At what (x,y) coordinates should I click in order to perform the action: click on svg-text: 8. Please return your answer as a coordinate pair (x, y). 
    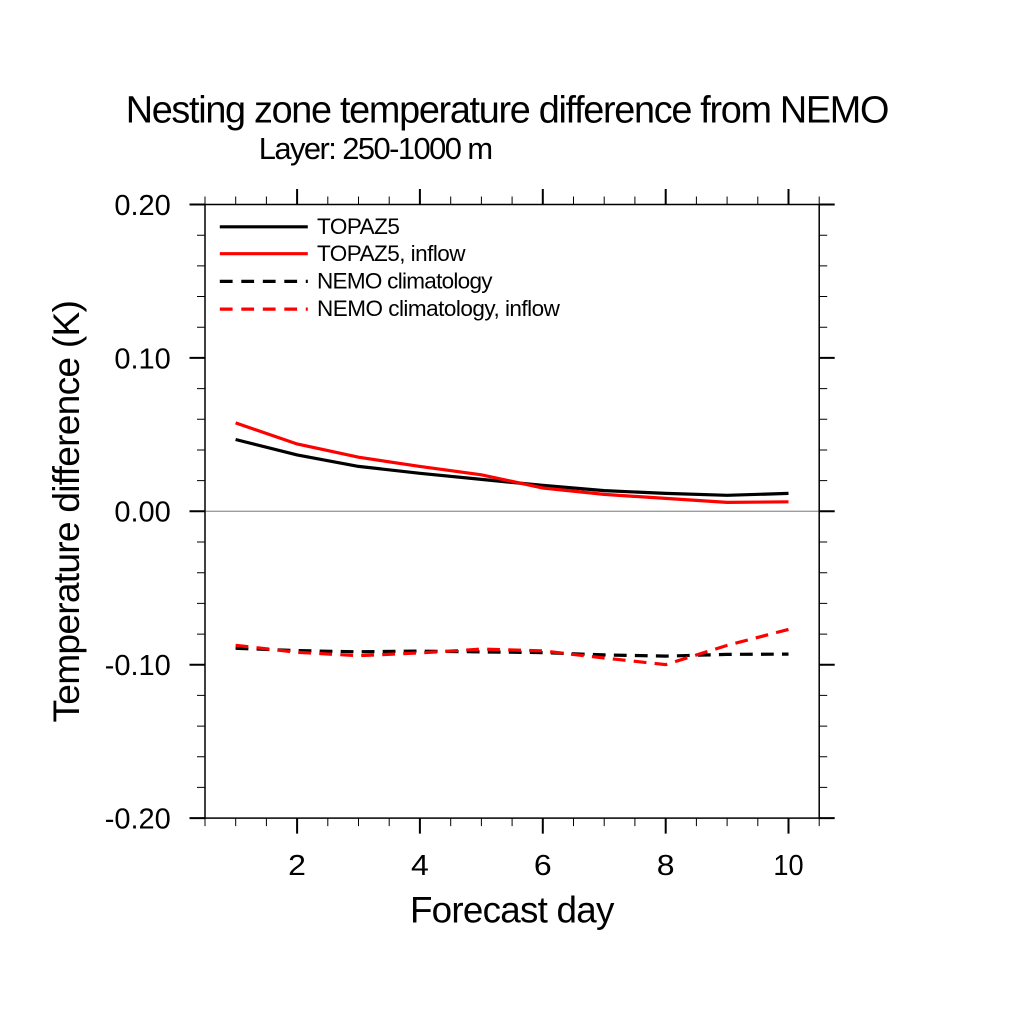
    Looking at the image, I should click on (666, 866).